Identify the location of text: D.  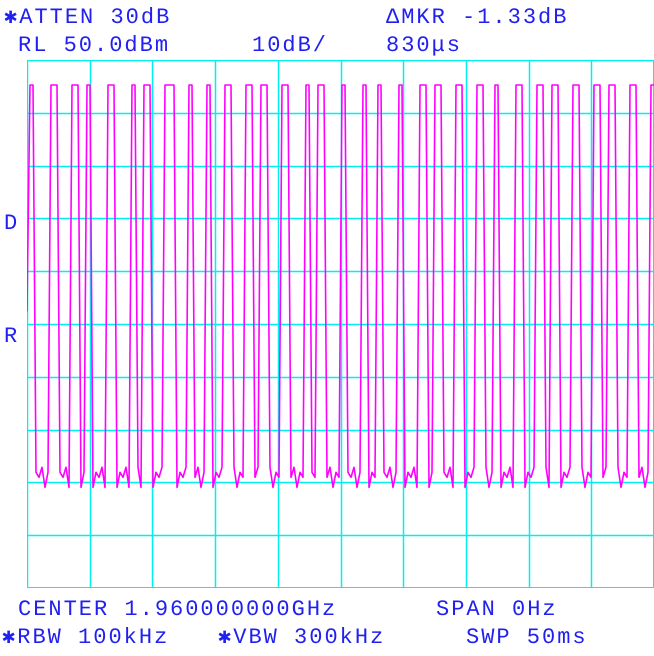
(12, 223).